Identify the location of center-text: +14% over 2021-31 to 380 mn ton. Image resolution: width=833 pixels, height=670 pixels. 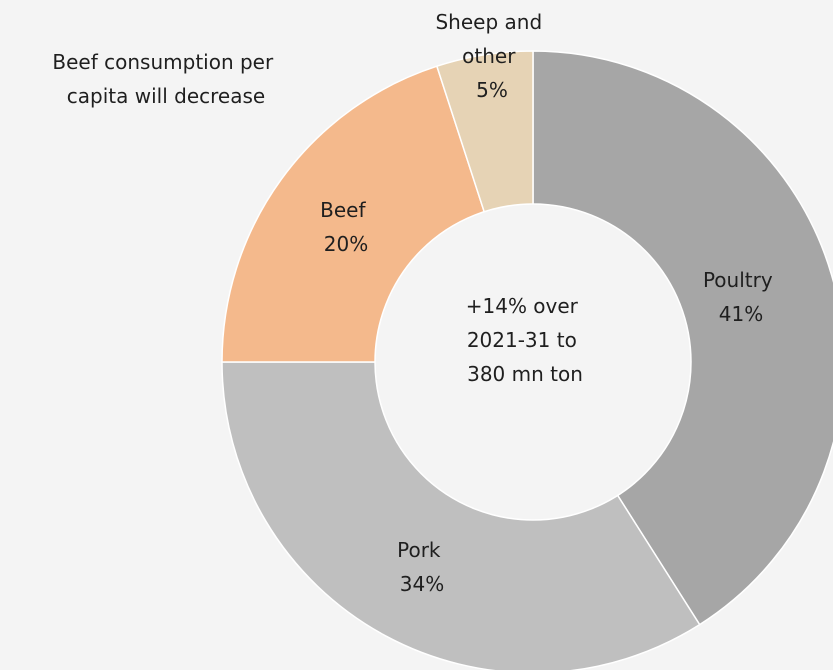
(525, 340).